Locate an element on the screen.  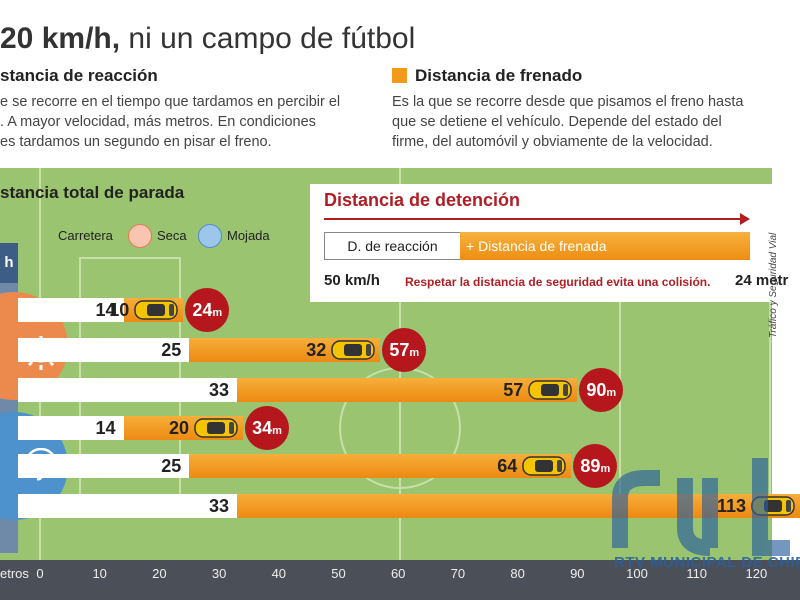
detention-speed: 50 km/h is located at coordinates (352, 280).